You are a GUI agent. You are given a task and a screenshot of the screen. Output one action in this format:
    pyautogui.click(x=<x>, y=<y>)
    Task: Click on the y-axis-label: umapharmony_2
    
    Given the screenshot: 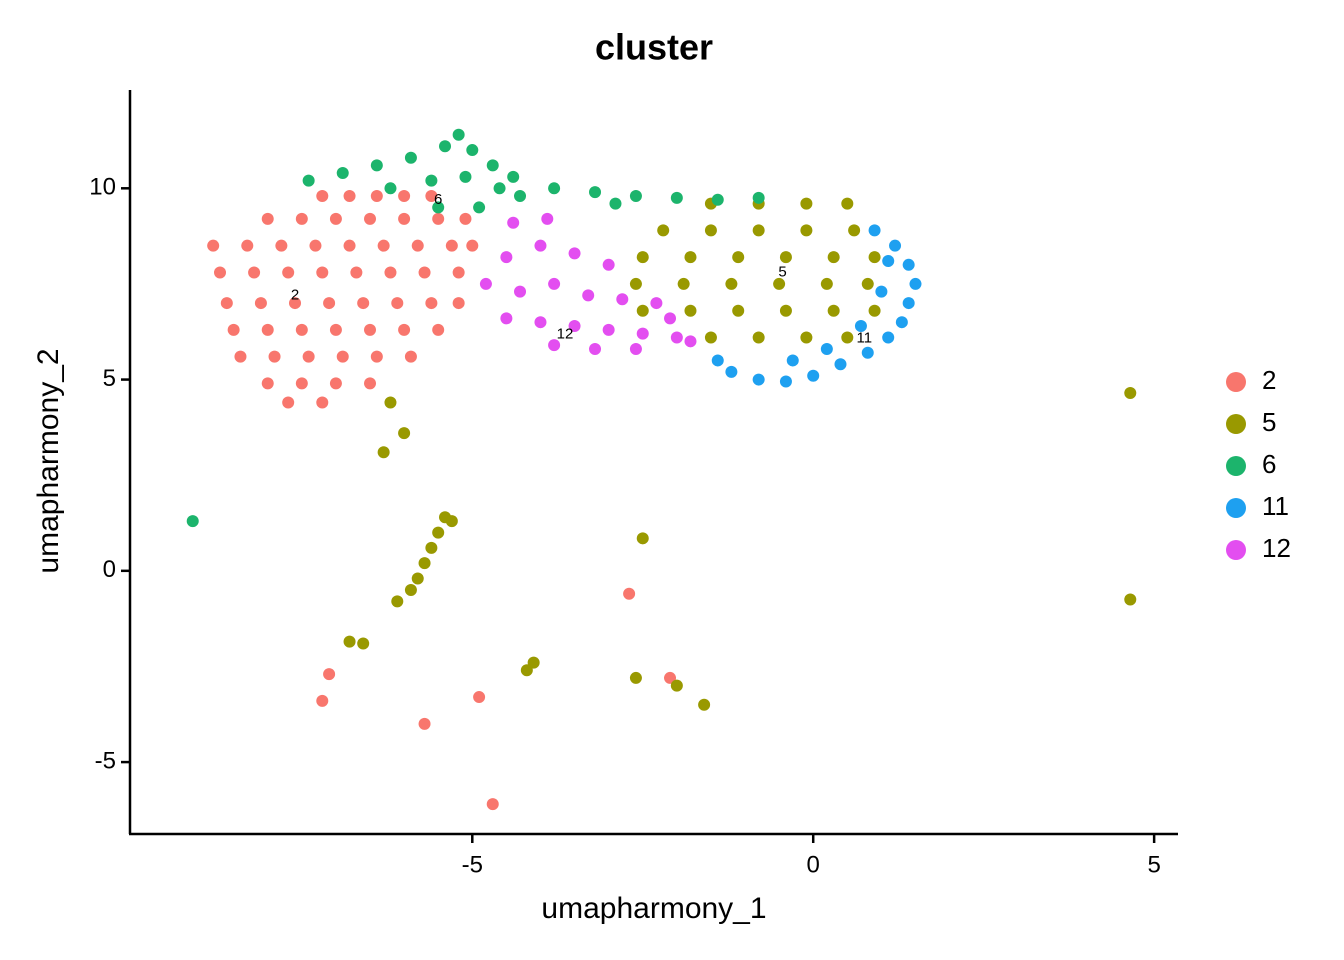 What is the action you would take?
    pyautogui.click(x=48, y=460)
    